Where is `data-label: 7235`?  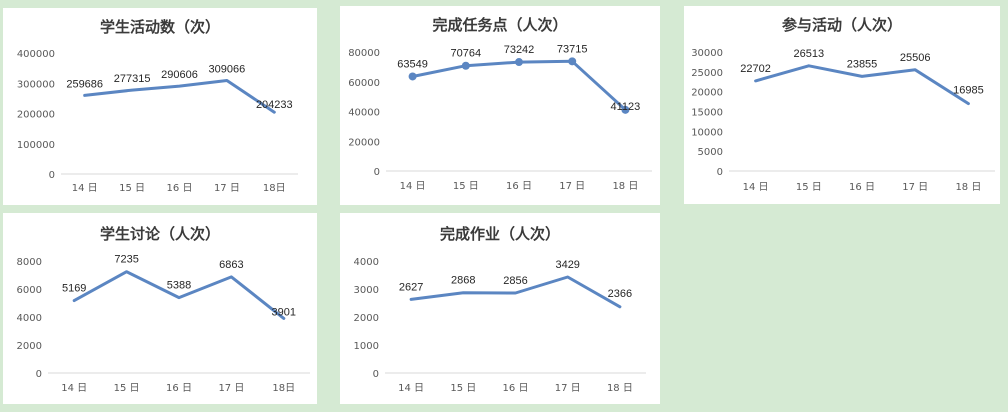 data-label: 7235 is located at coordinates (126, 260).